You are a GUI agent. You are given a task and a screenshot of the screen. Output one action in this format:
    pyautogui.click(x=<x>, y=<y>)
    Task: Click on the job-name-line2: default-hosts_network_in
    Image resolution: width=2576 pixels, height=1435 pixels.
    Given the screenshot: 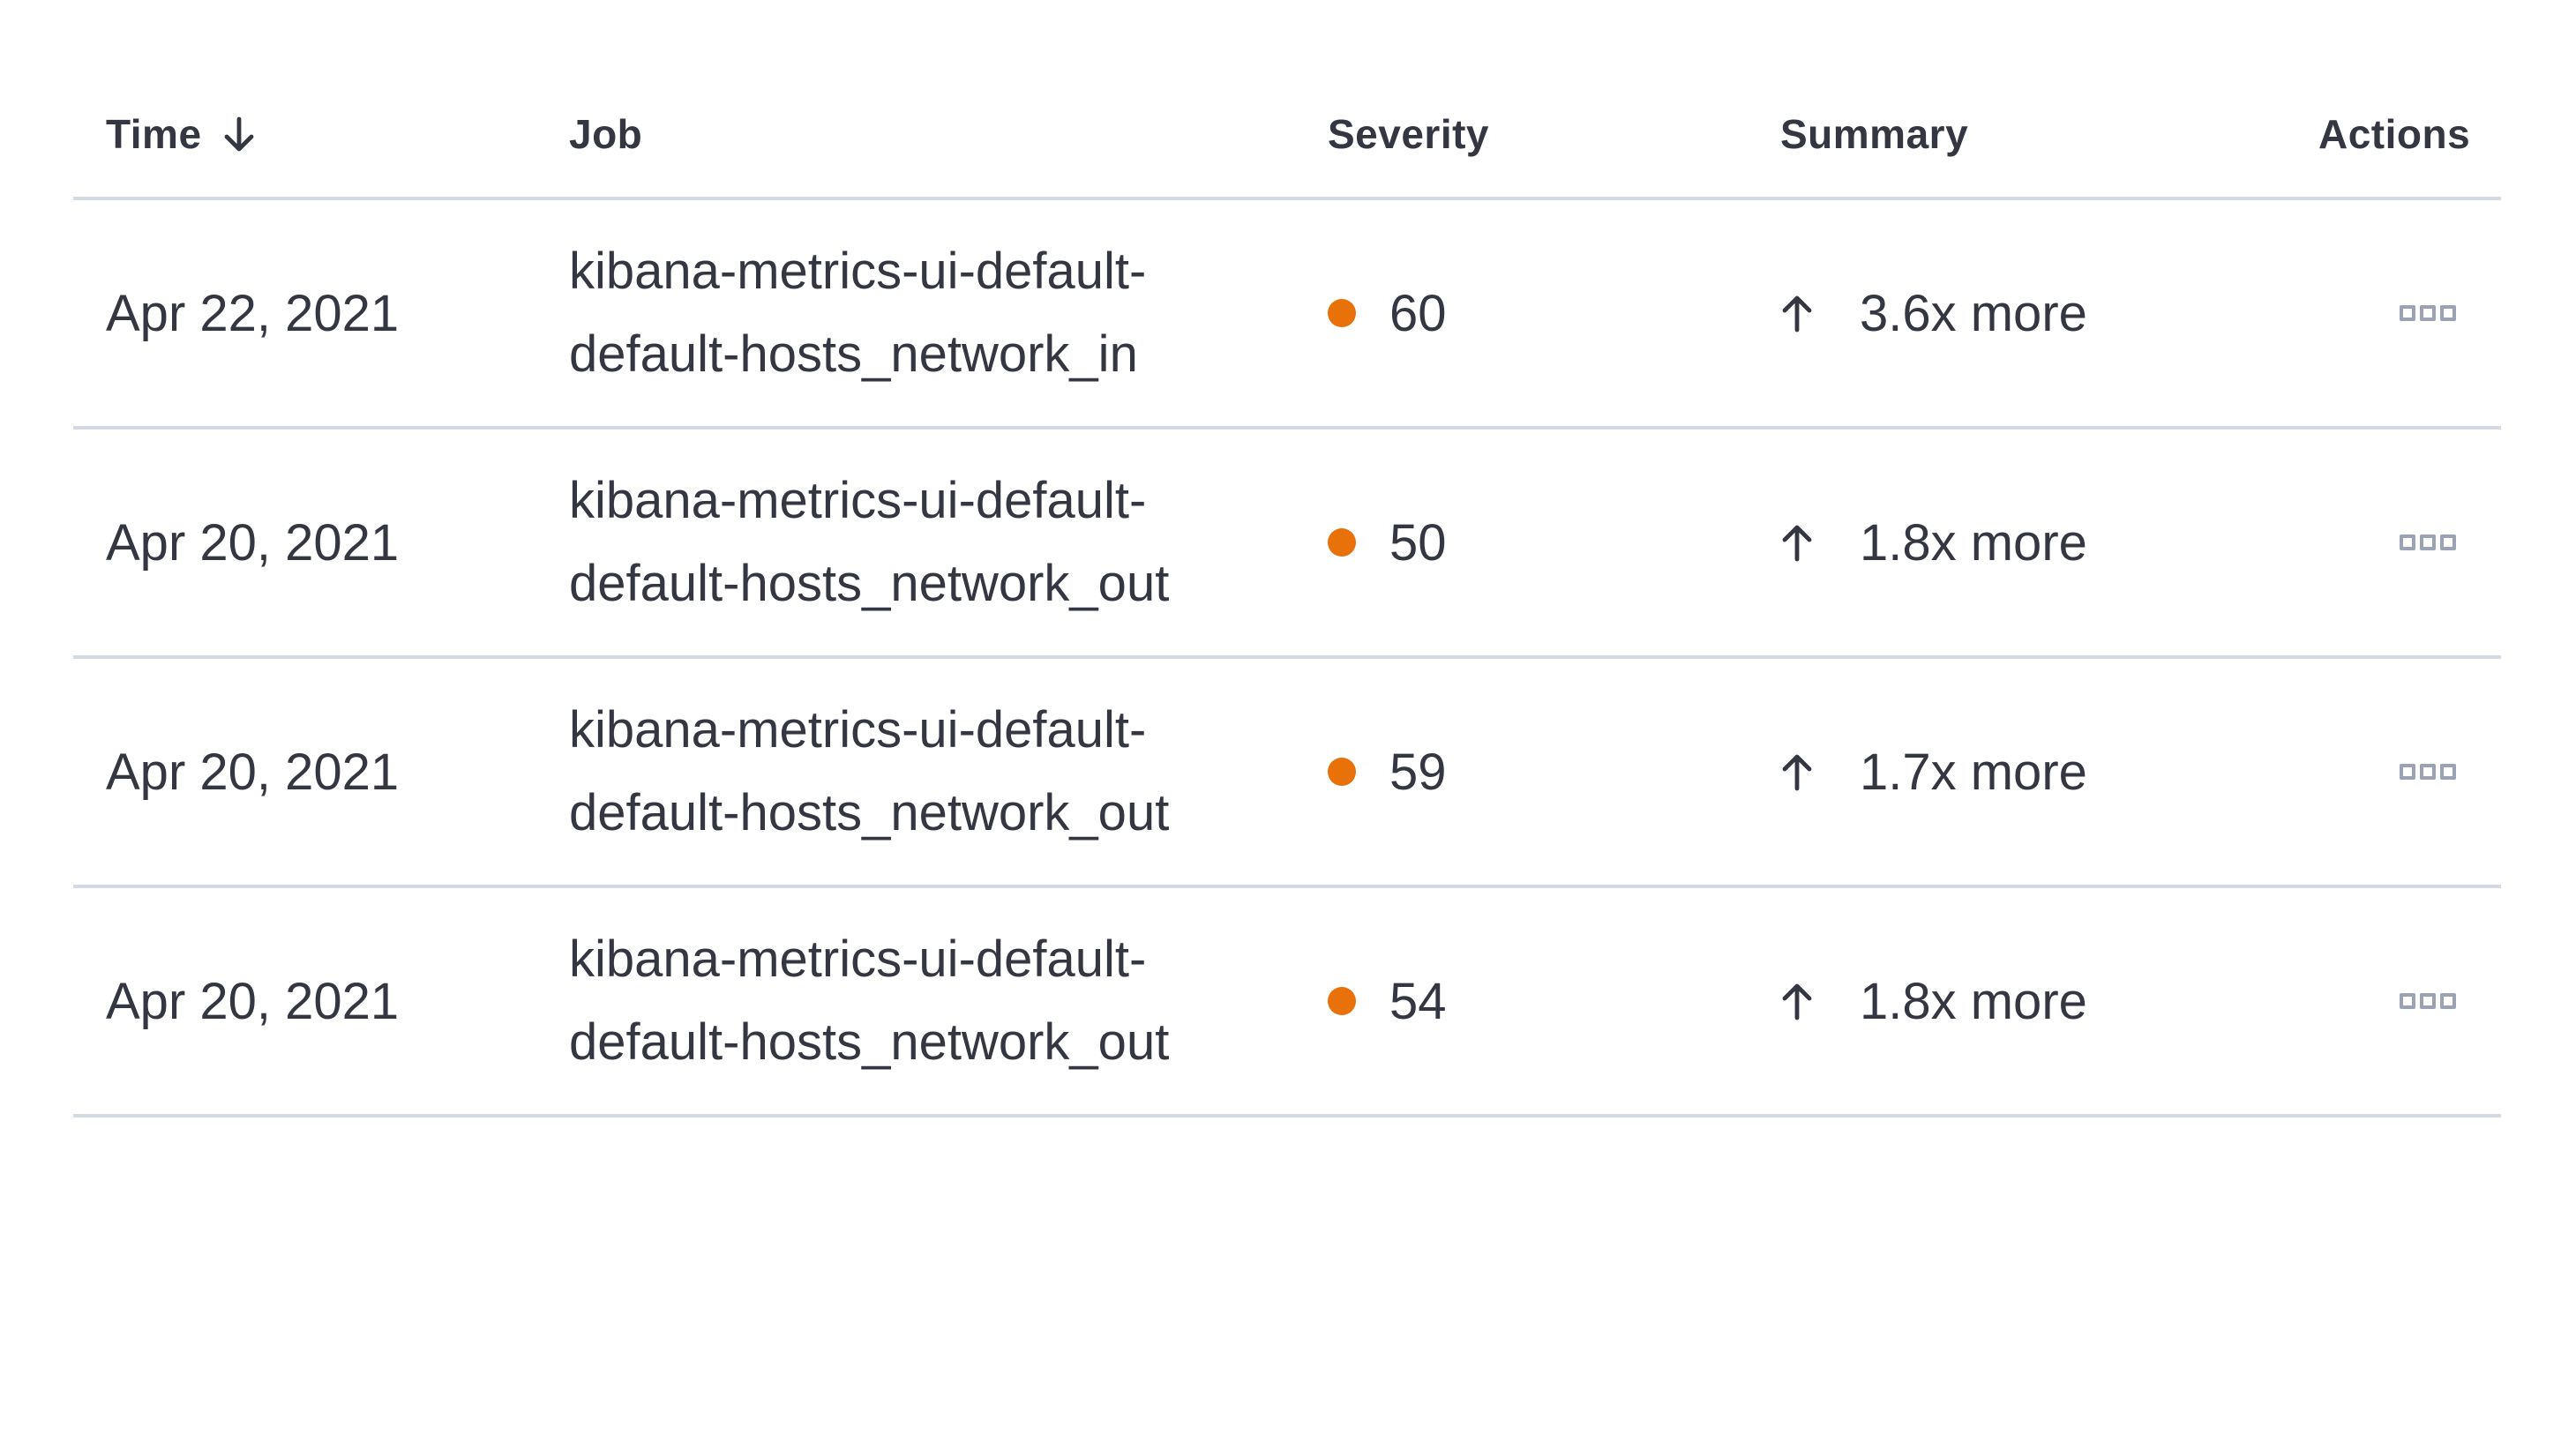 What is the action you would take?
    pyautogui.click(x=854, y=354)
    